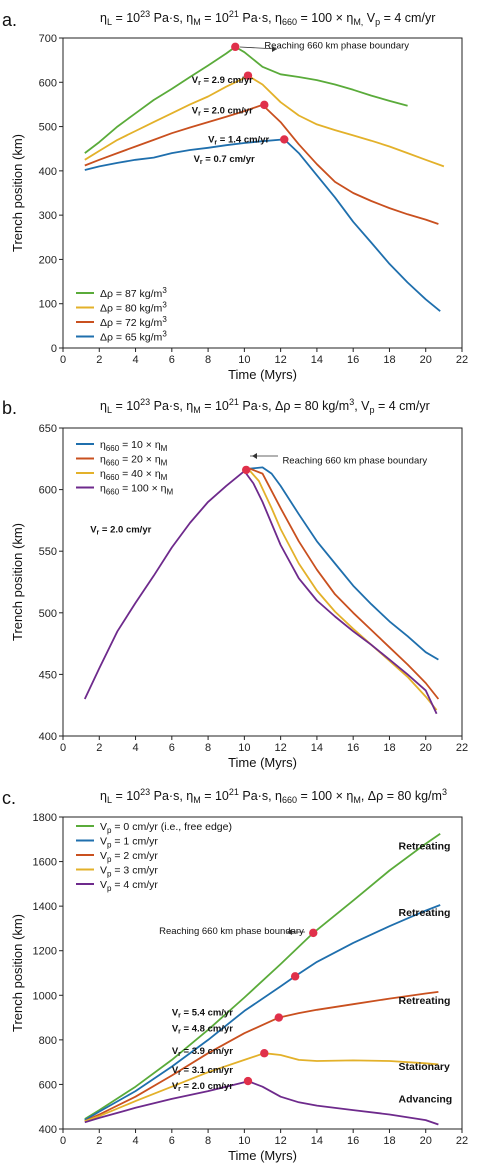 The width and height of the screenshot is (481, 1173). I want to click on x-tick-label: 14, so click(317, 748).